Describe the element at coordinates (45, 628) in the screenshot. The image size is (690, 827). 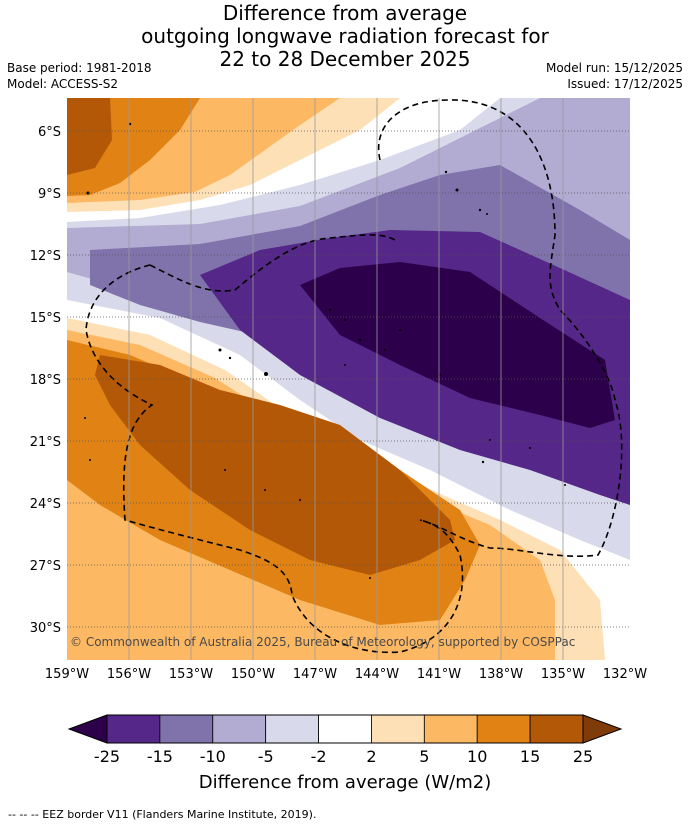
I see `lat-label-30s: 30°S` at that location.